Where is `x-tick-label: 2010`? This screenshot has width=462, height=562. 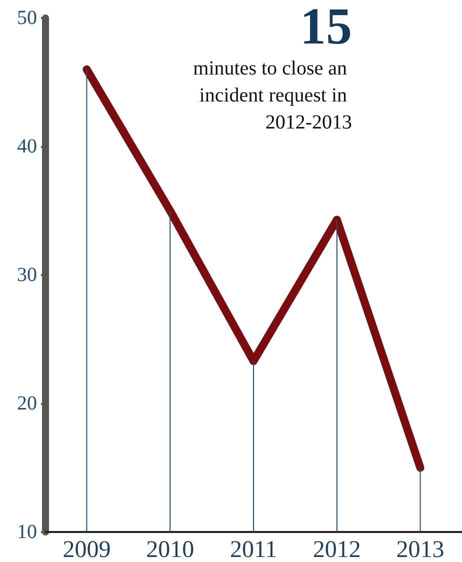 x-tick-label: 2010 is located at coordinates (170, 549).